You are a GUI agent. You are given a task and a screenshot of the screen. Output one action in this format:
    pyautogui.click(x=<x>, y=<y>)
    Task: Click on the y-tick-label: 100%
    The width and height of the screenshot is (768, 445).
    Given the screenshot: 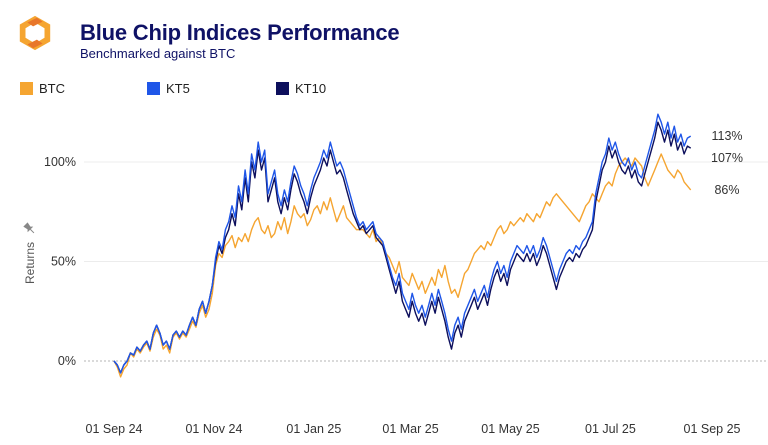 What is the action you would take?
    pyautogui.click(x=60, y=162)
    